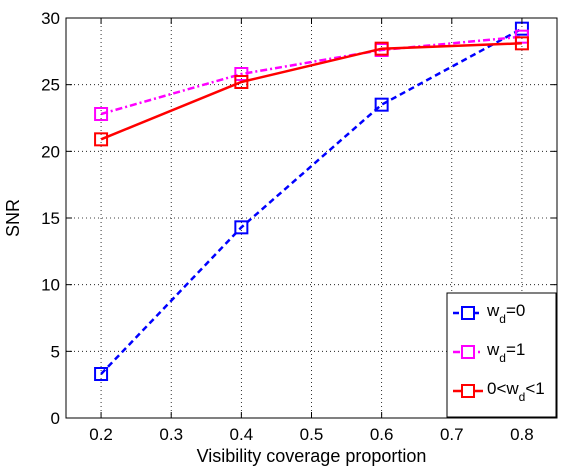 The height and width of the screenshot is (468, 577). I want to click on y-tick-label: 25, so click(50, 85).